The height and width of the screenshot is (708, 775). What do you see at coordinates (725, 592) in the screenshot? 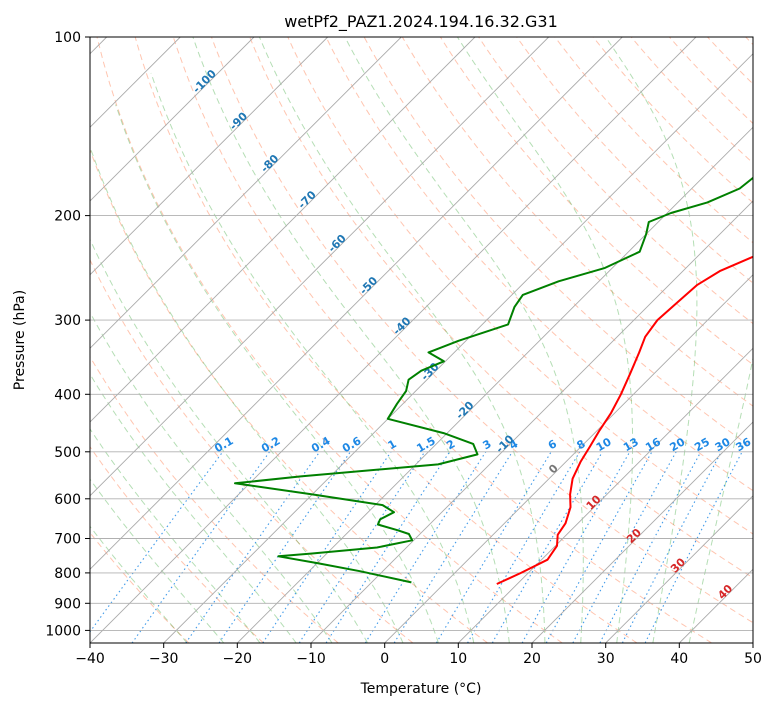
I see `dry-adiabat-label: 40` at bounding box center [725, 592].